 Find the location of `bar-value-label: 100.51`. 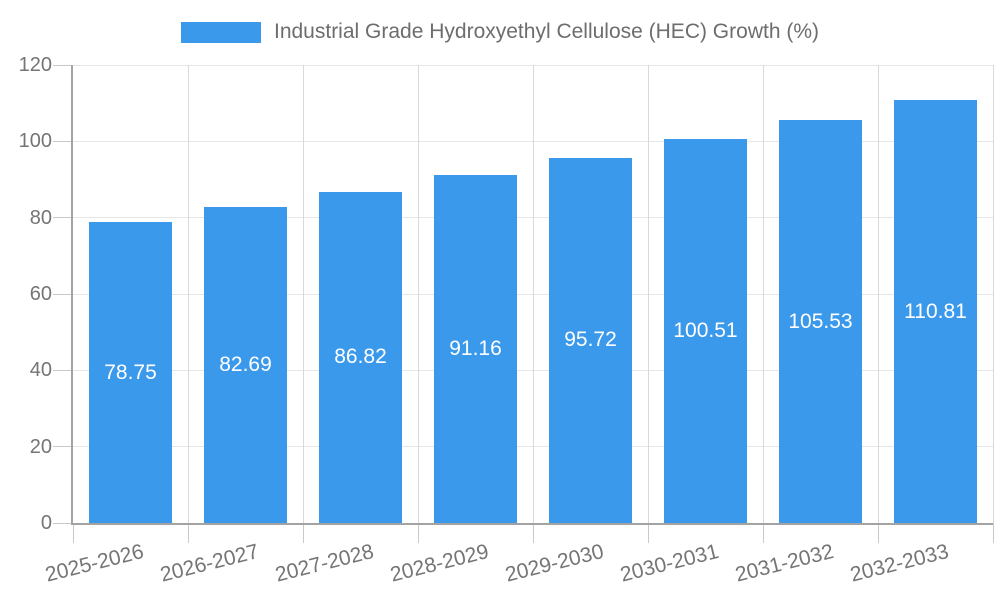

bar-value-label: 100.51 is located at coordinates (705, 331).